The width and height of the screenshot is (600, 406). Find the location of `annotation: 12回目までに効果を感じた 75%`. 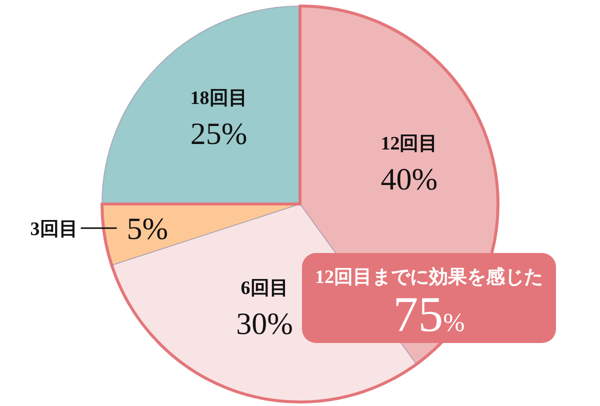

annotation: 12回目までに効果を感じた 75% is located at coordinates (429, 298).